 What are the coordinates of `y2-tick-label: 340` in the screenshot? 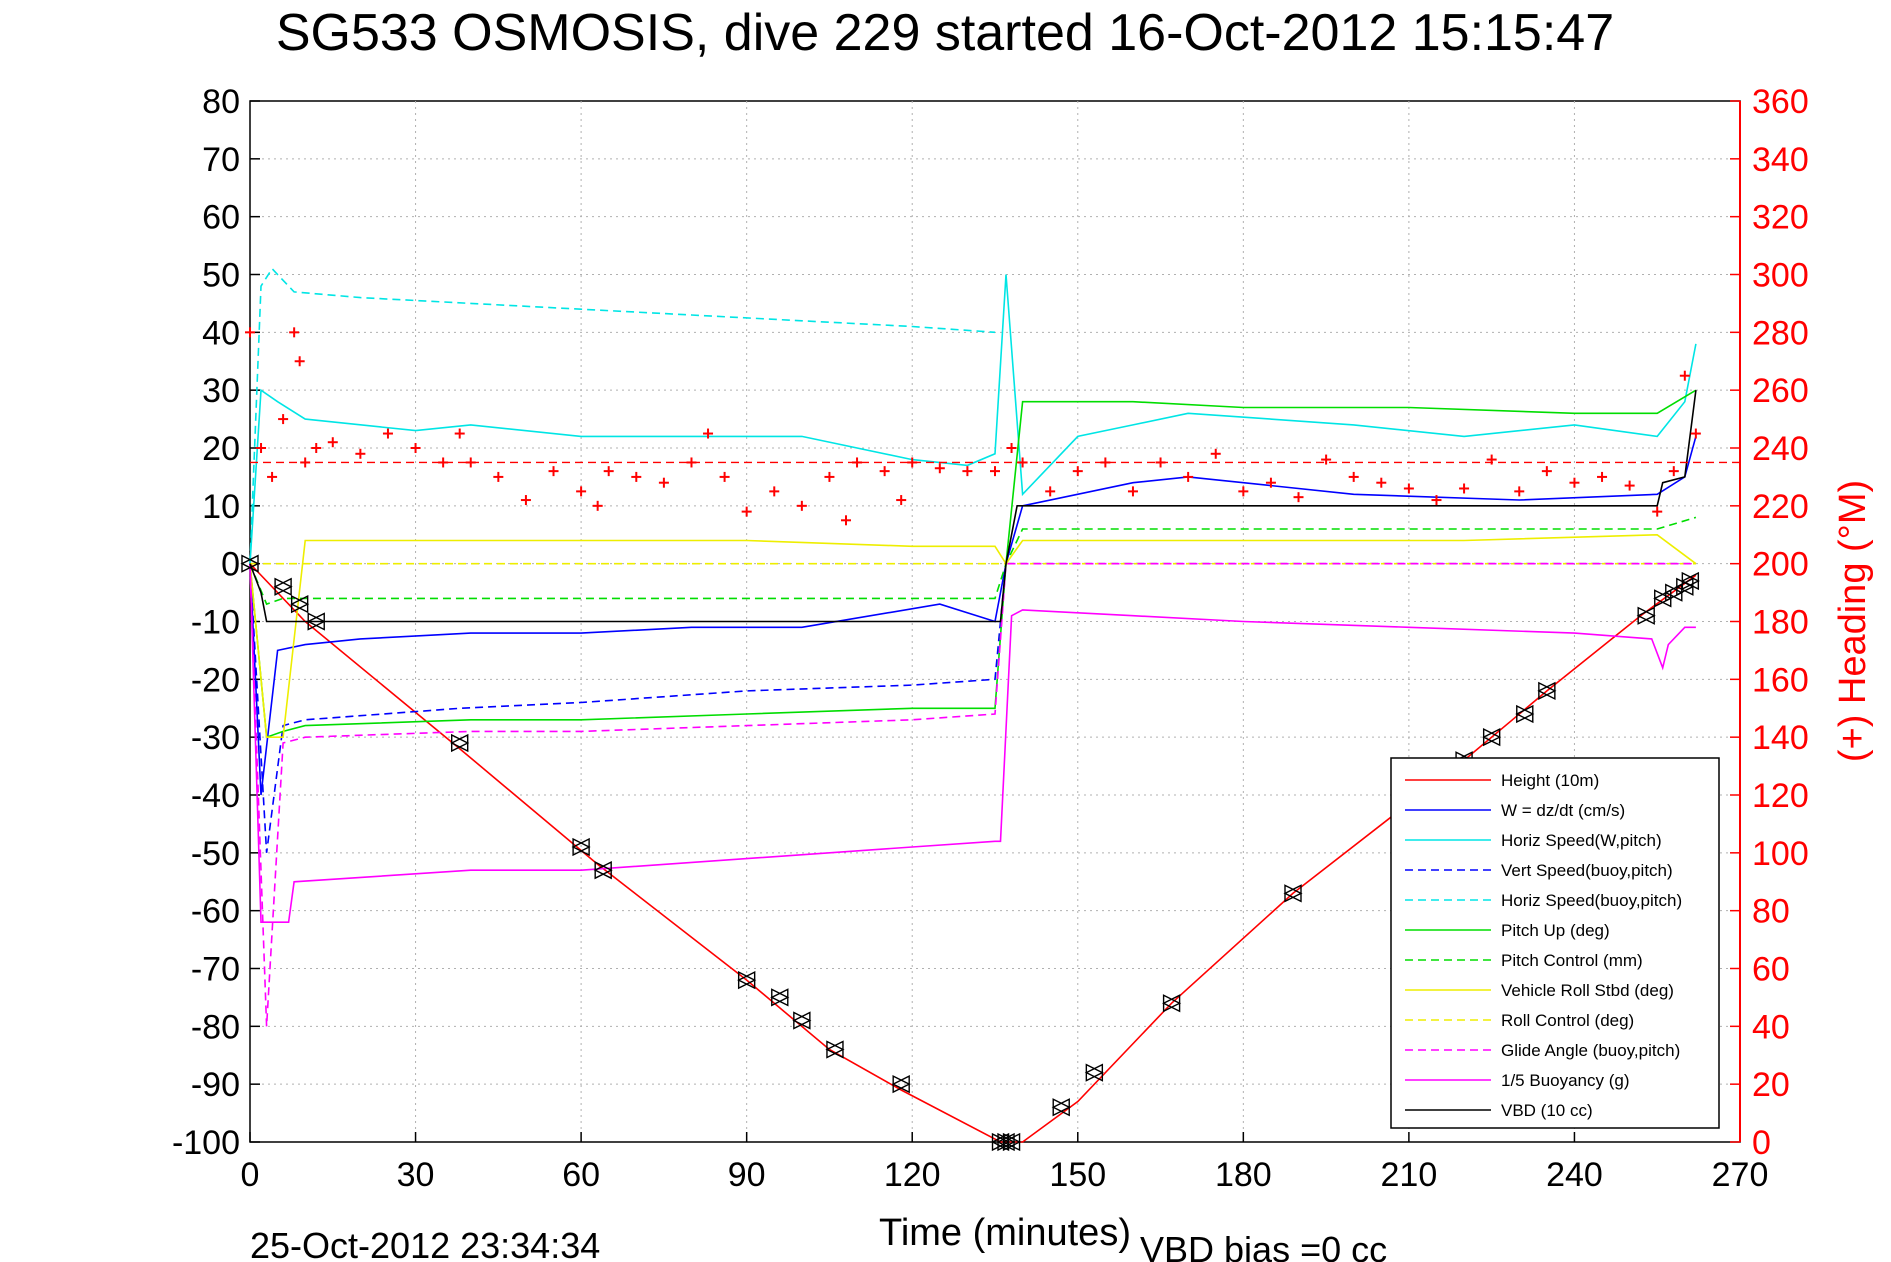 It's located at (1780, 160).